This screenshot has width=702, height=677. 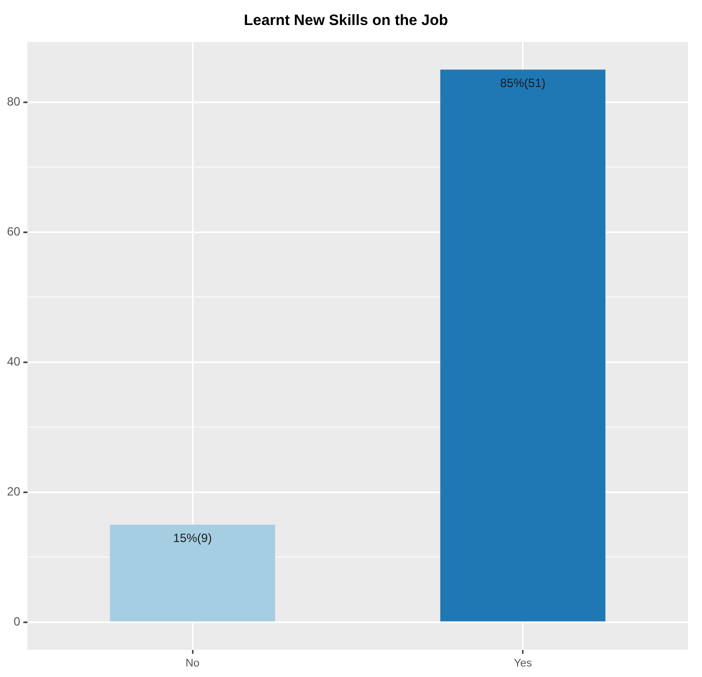 I want to click on data-label: 85%(51), so click(x=523, y=83).